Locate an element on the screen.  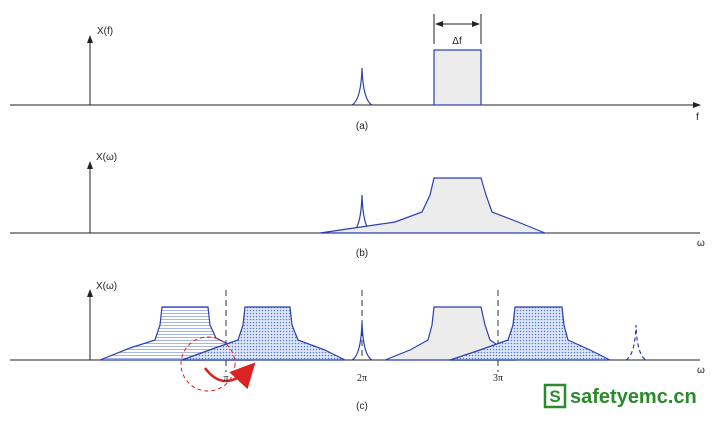
watermark: S safetyemc.cn is located at coordinates (620, 396).